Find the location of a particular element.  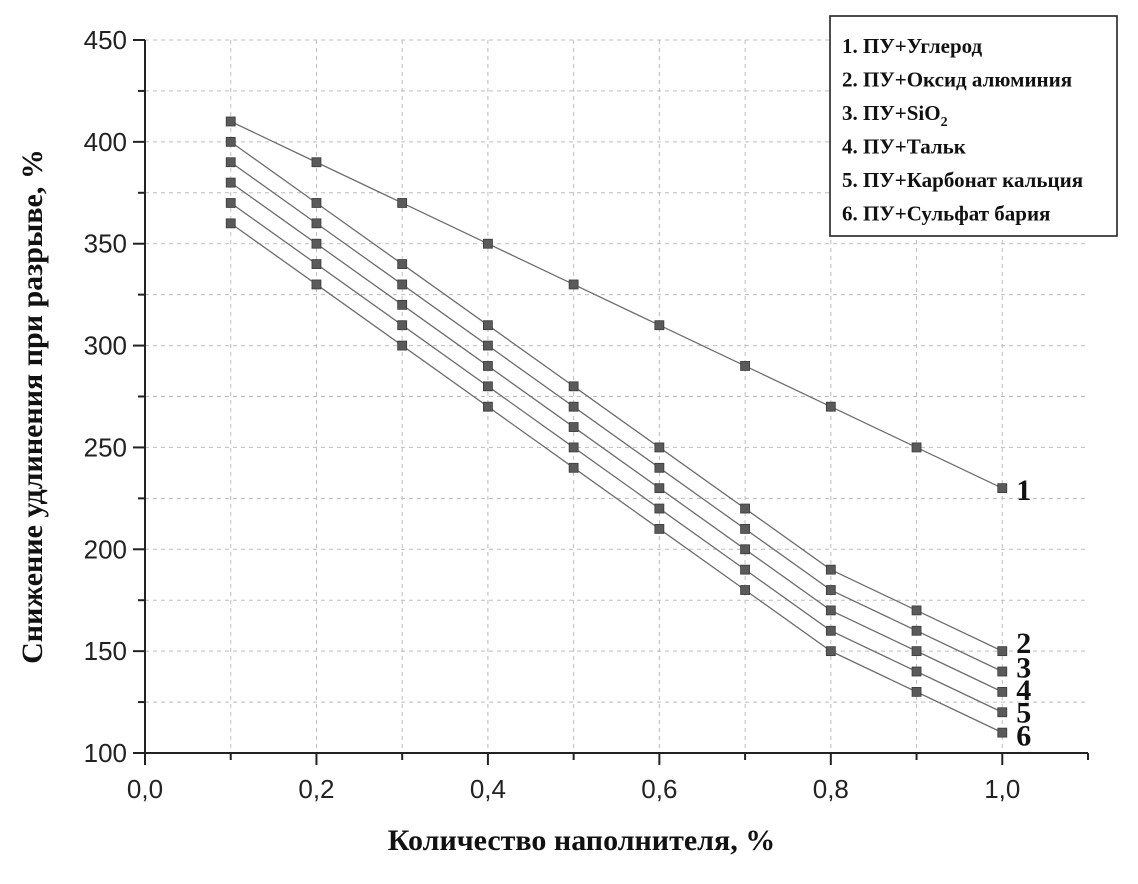

series-end-label: 4 is located at coordinates (1023, 690).